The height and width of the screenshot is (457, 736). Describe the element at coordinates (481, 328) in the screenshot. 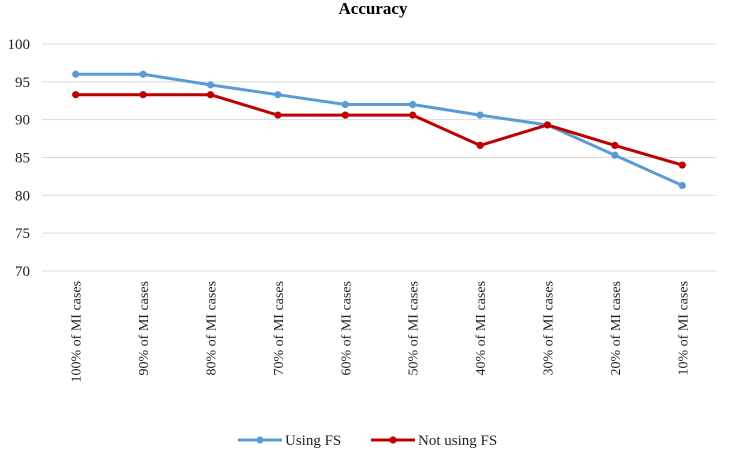

I see `x-tick-label: 40% of MI cases` at that location.